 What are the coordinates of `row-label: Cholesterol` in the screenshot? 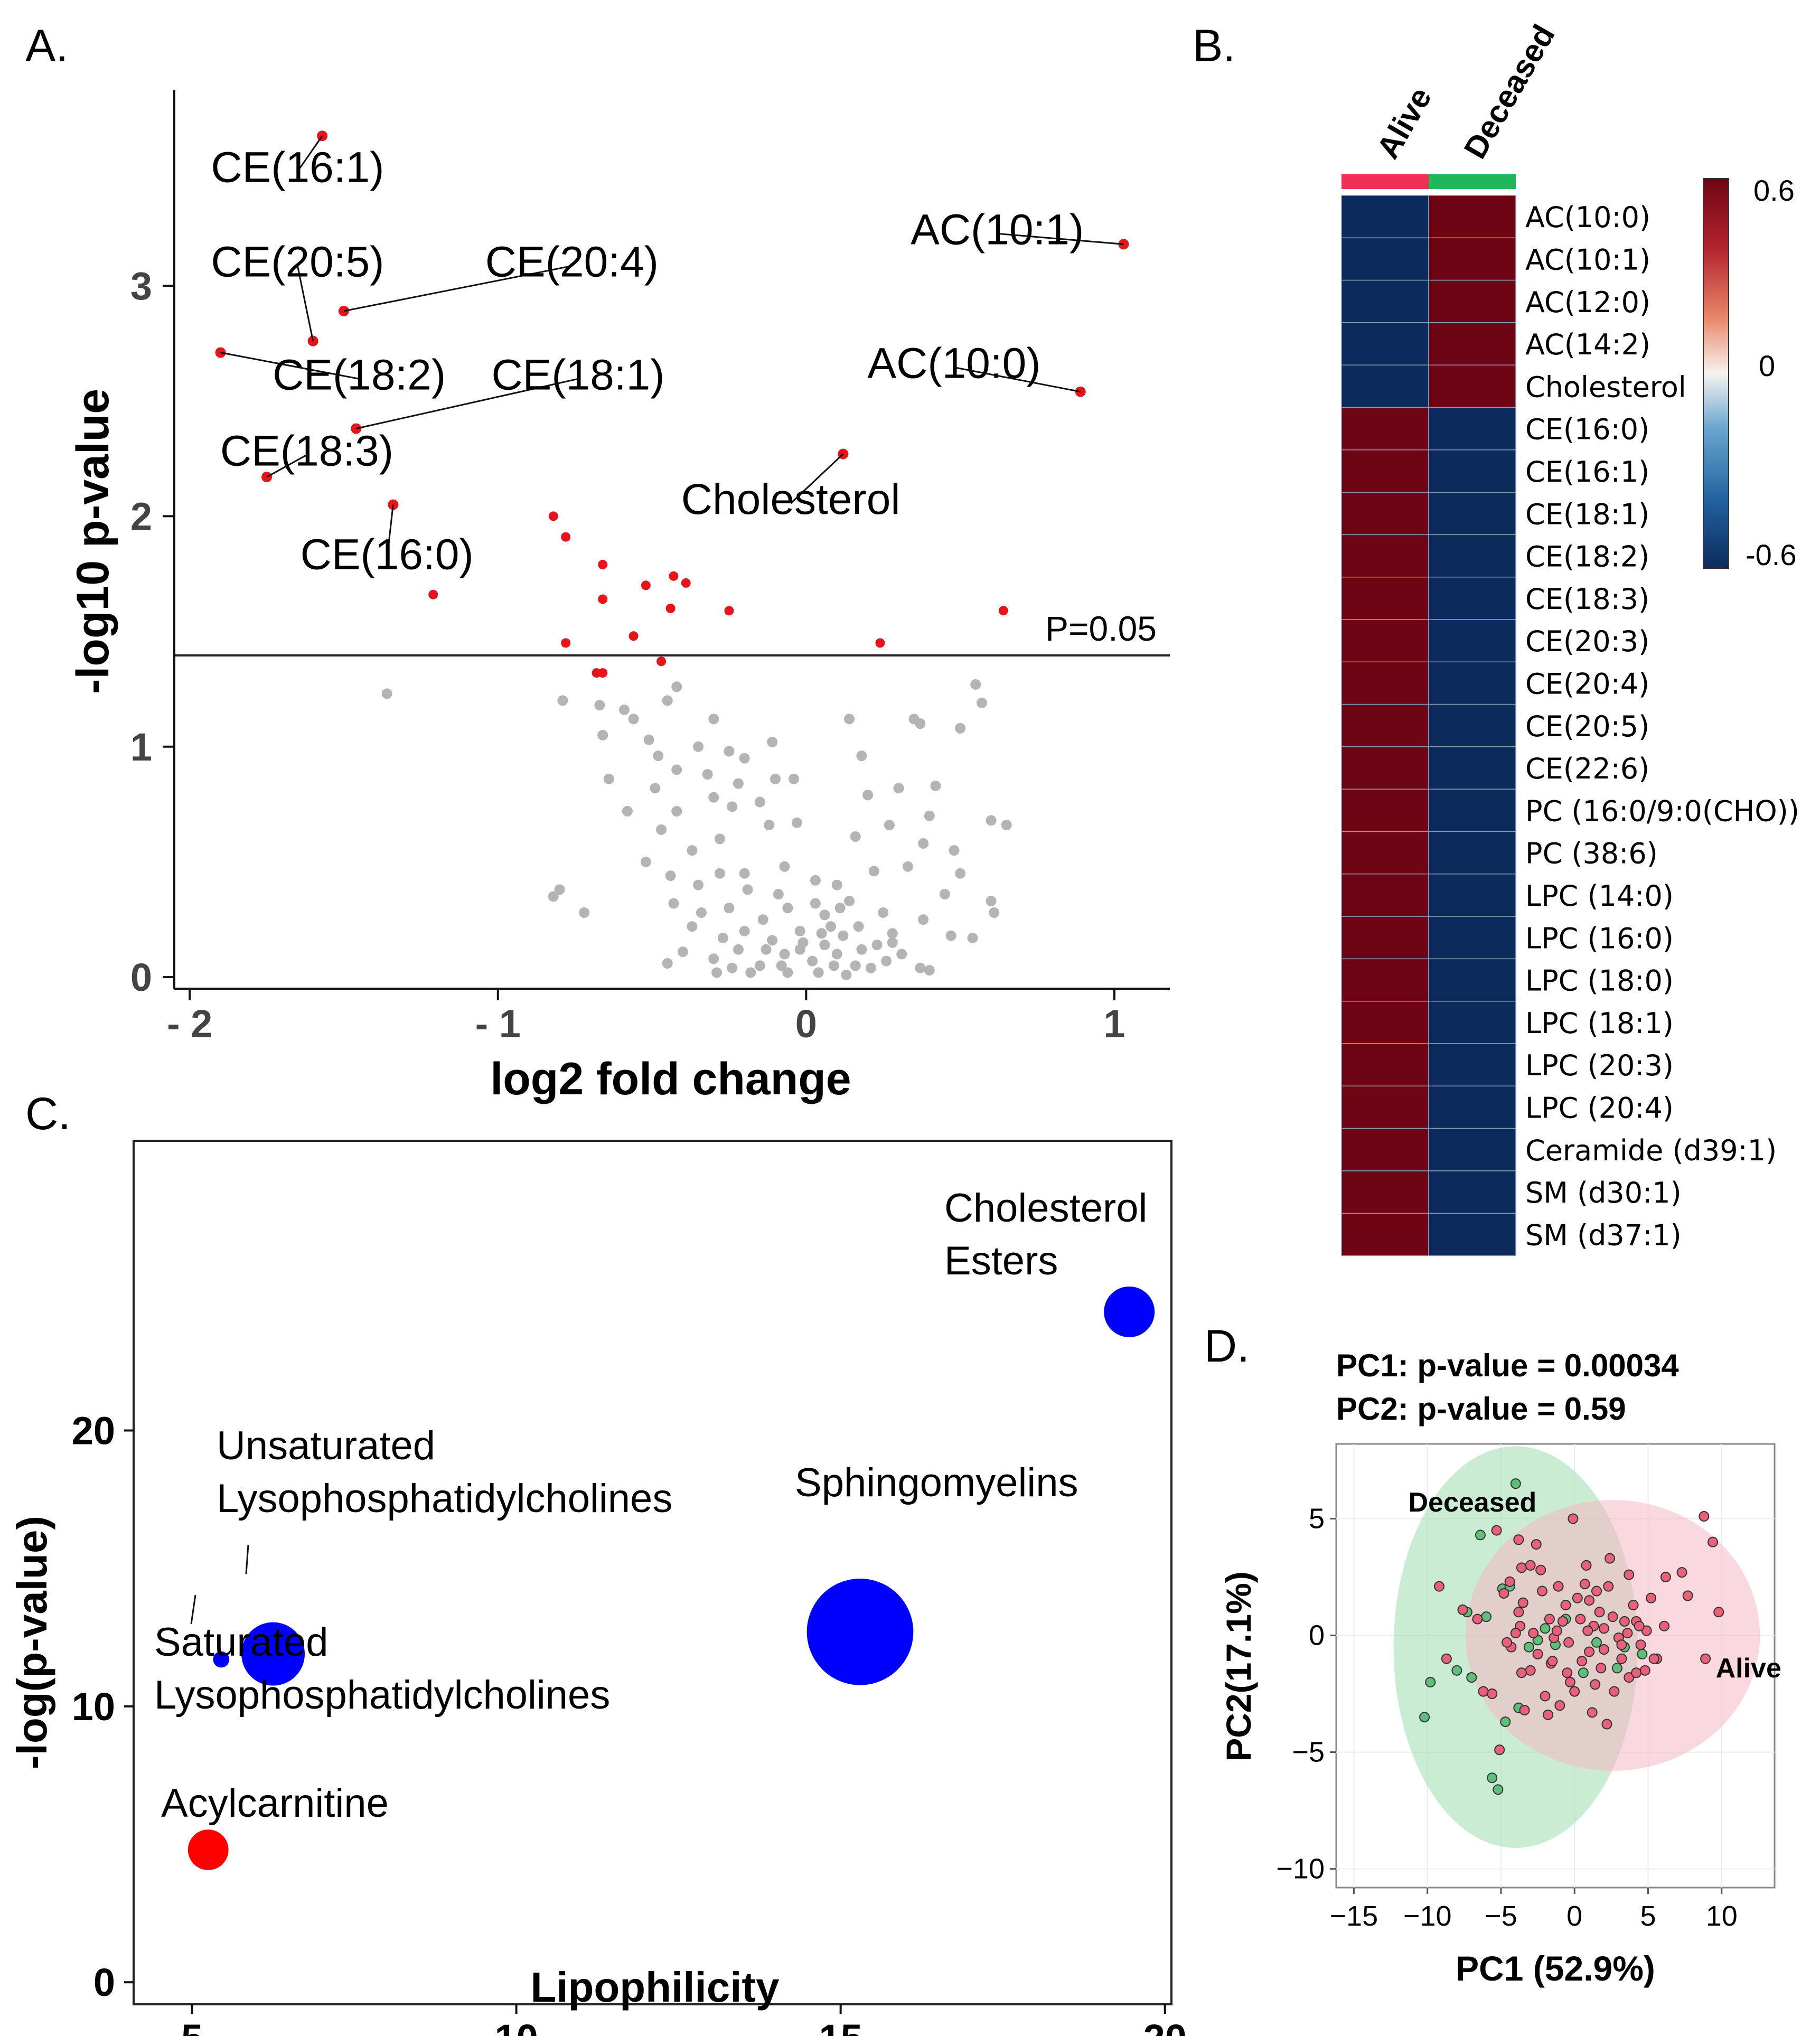 It's located at (1605, 387).